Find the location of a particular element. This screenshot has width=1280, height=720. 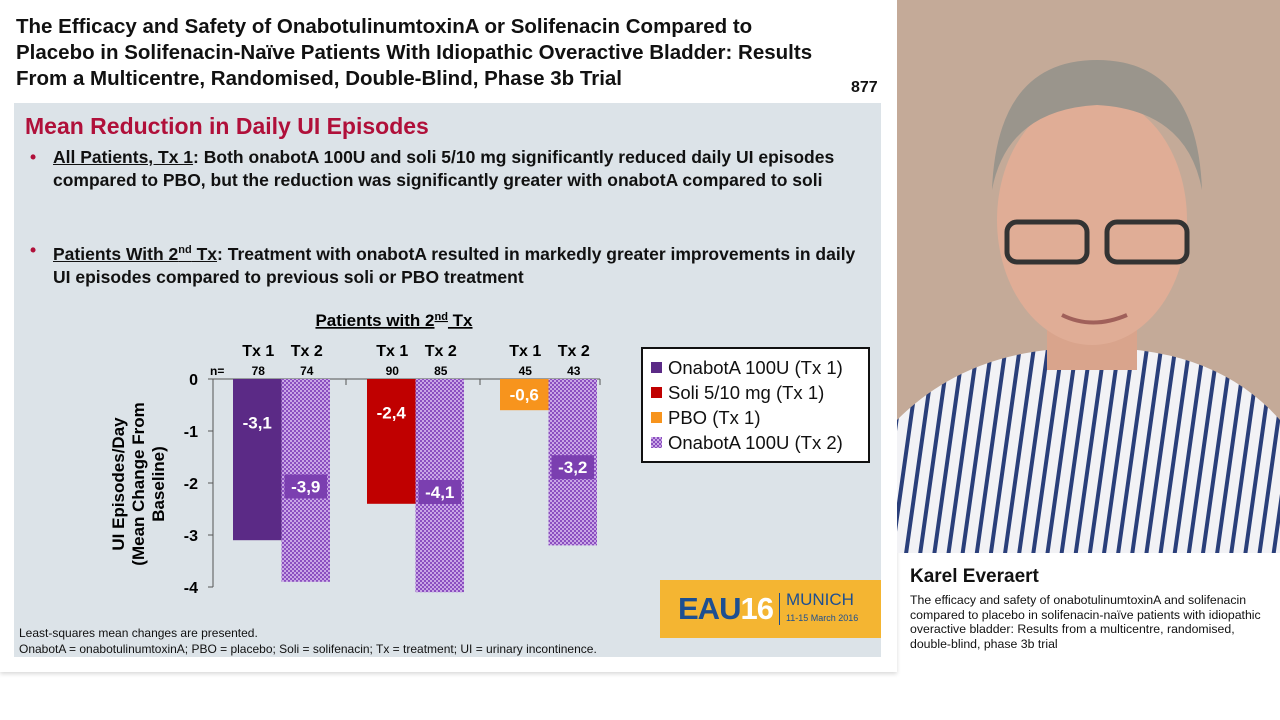

logo-city: MUNICH is located at coordinates (819, 599).